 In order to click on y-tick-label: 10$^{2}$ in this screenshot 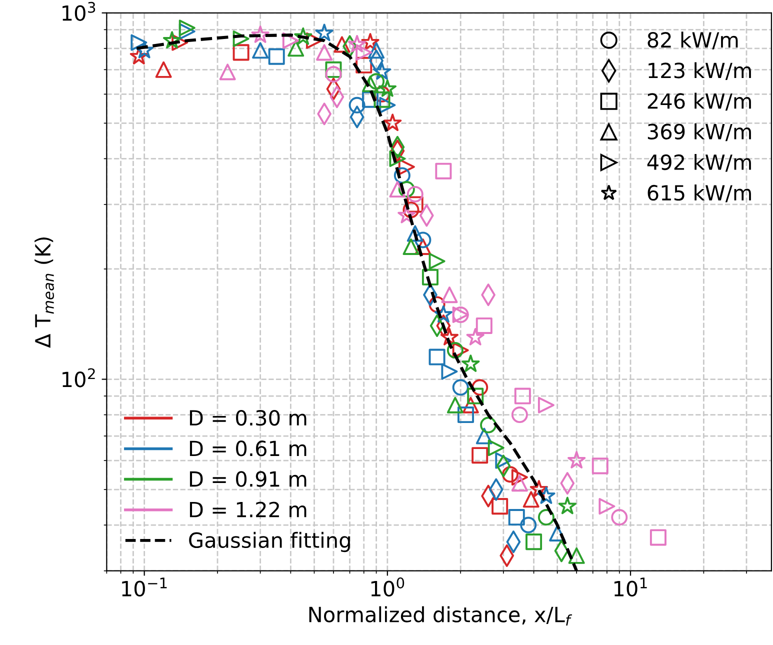, I will do `click(78, 378)`.